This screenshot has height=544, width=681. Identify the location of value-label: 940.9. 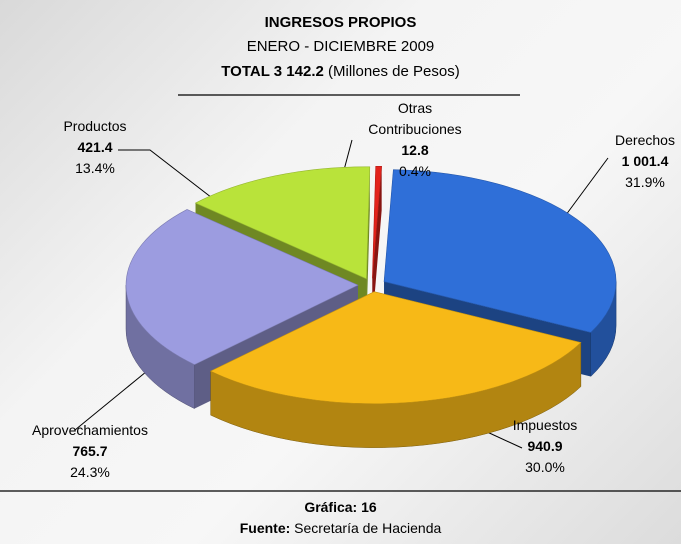
(545, 446).